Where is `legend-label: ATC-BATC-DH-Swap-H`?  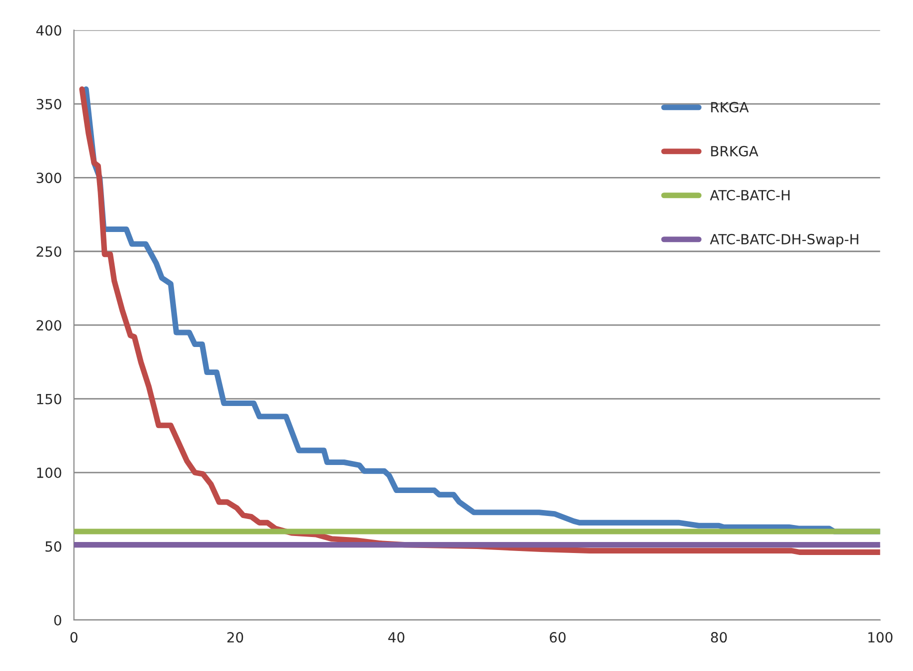 legend-label: ATC-BATC-DH-Swap-H is located at coordinates (784, 241).